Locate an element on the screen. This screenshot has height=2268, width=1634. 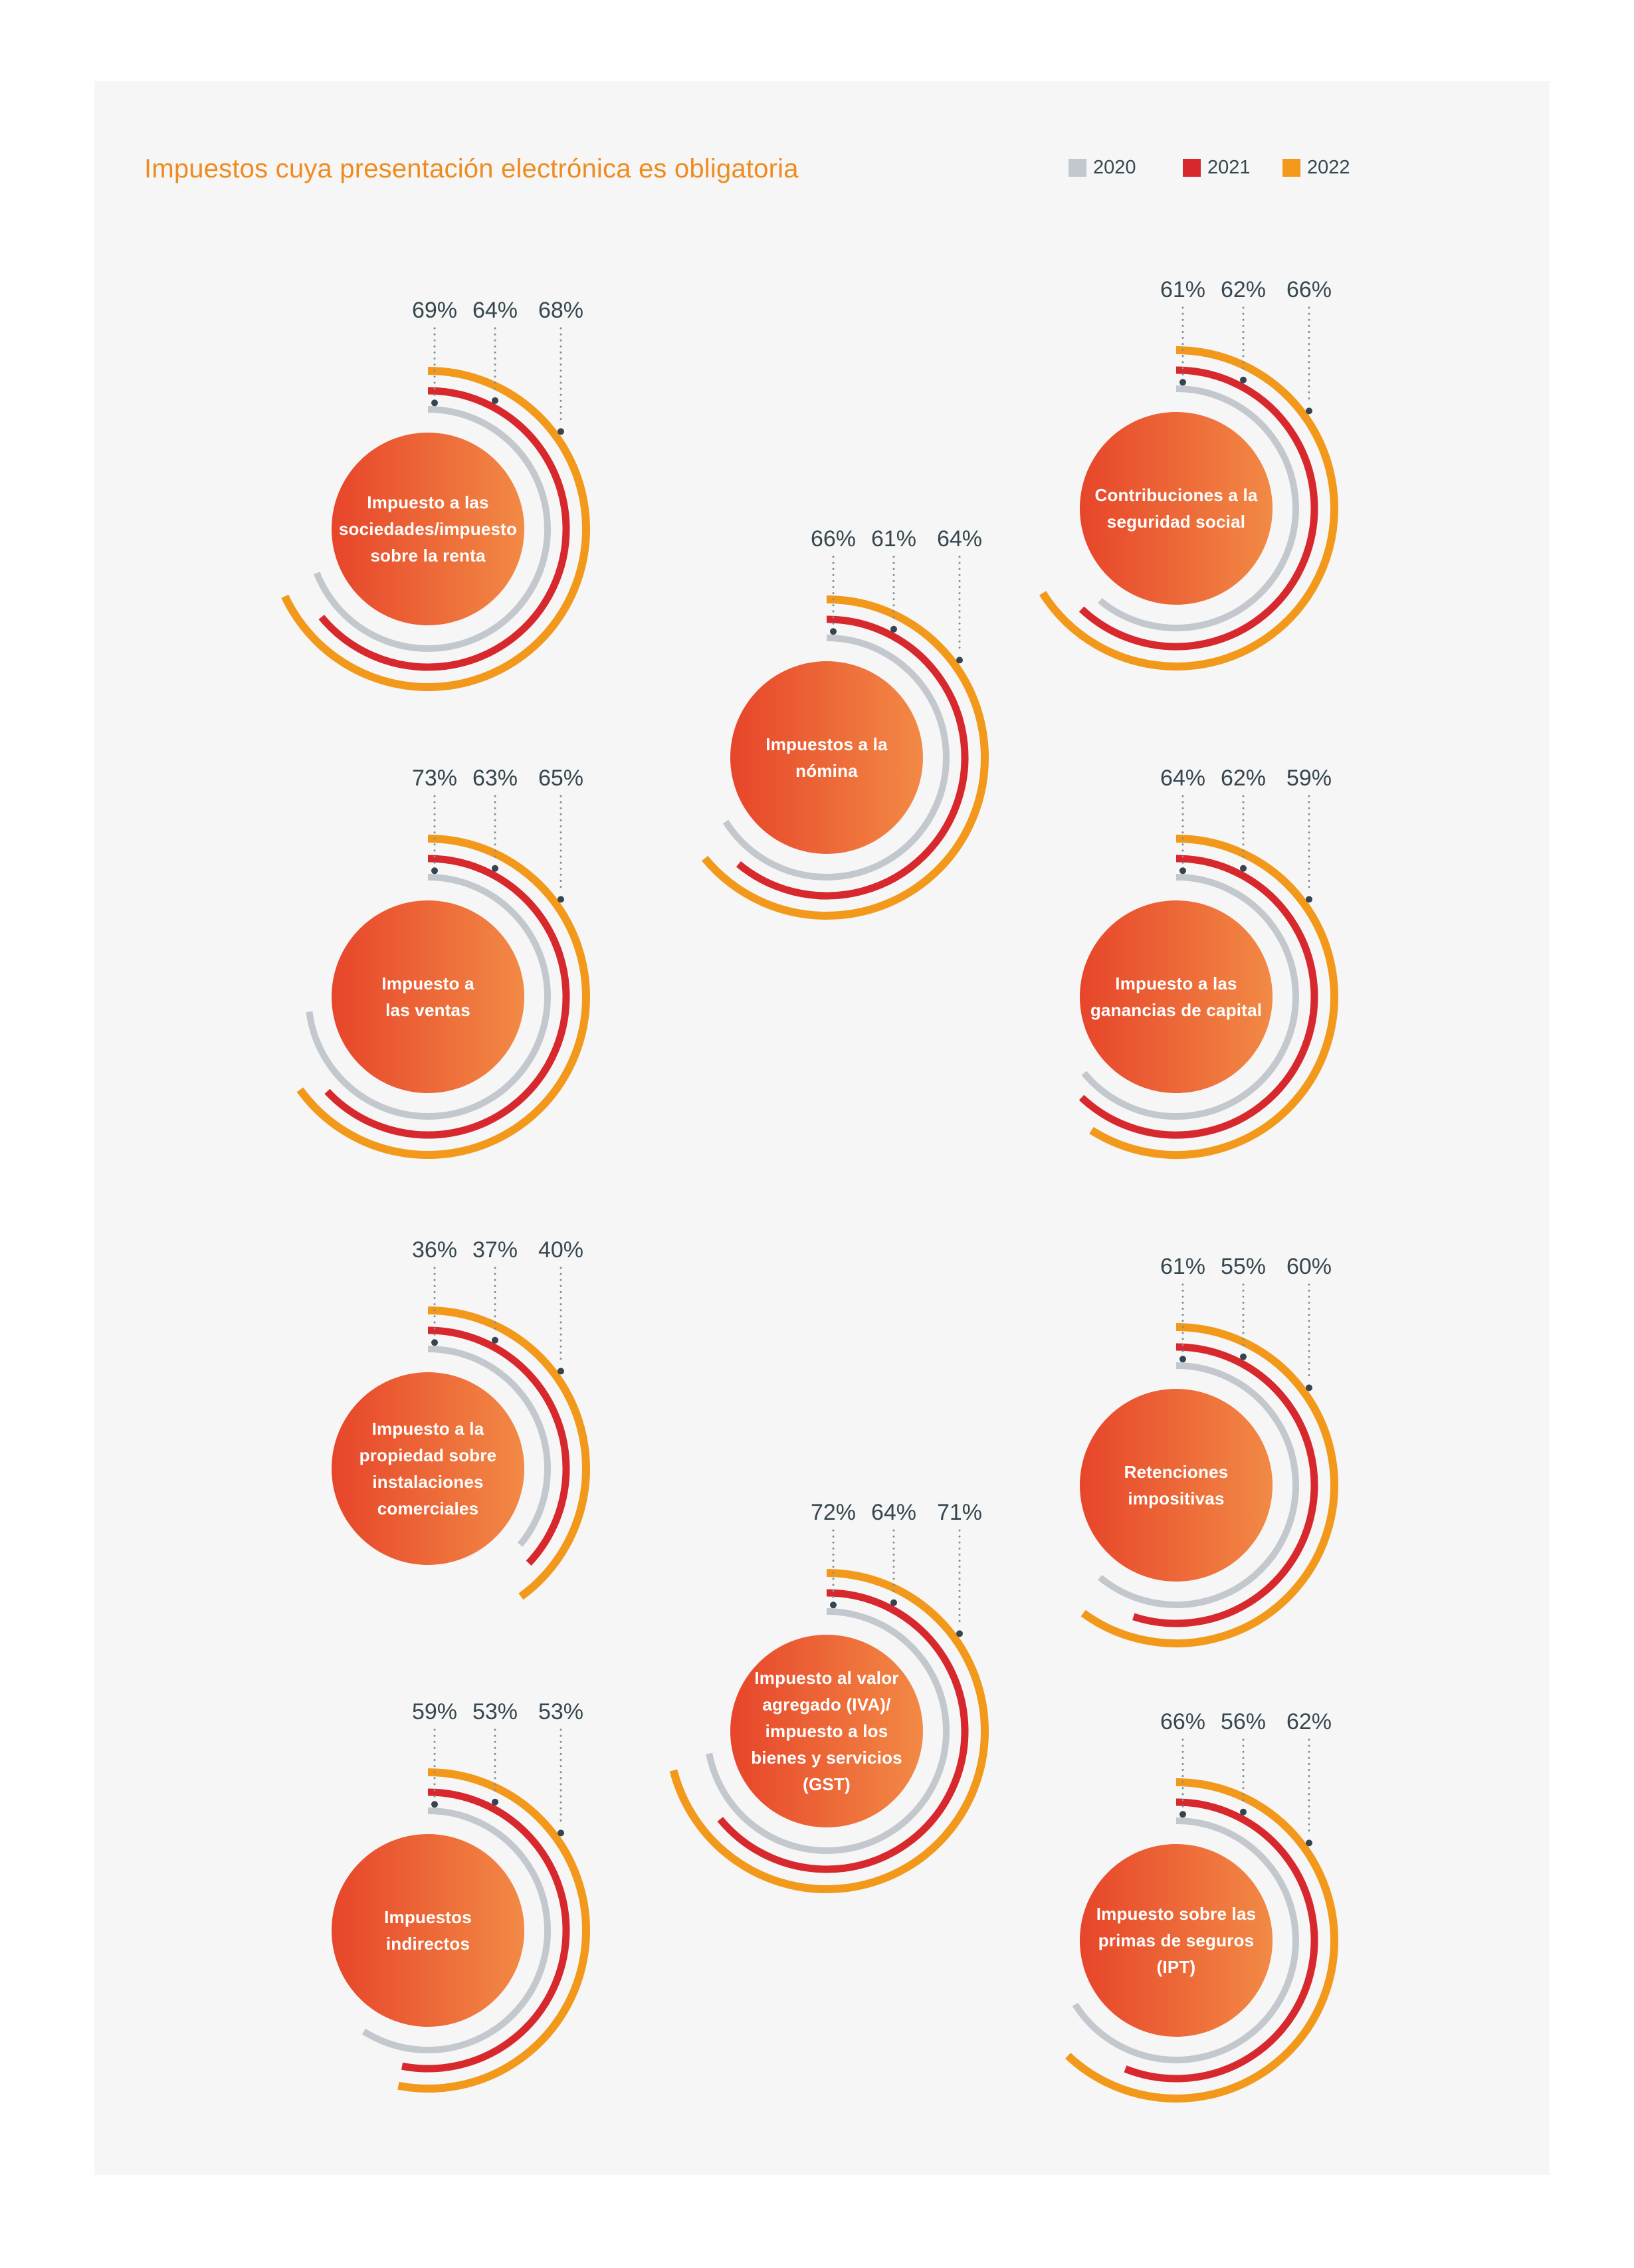
value-label-2020: 64% is located at coordinates (1182, 778).